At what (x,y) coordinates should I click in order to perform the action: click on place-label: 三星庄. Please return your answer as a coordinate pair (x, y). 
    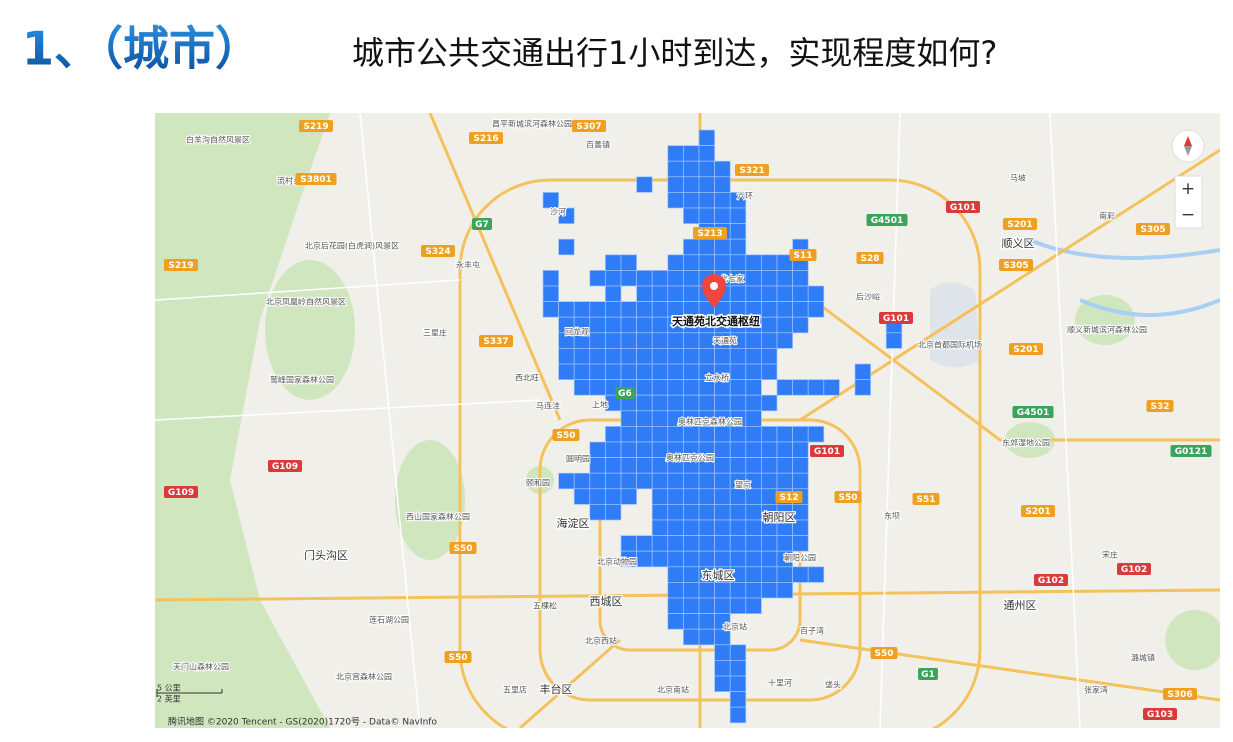
    Looking at the image, I should click on (435, 333).